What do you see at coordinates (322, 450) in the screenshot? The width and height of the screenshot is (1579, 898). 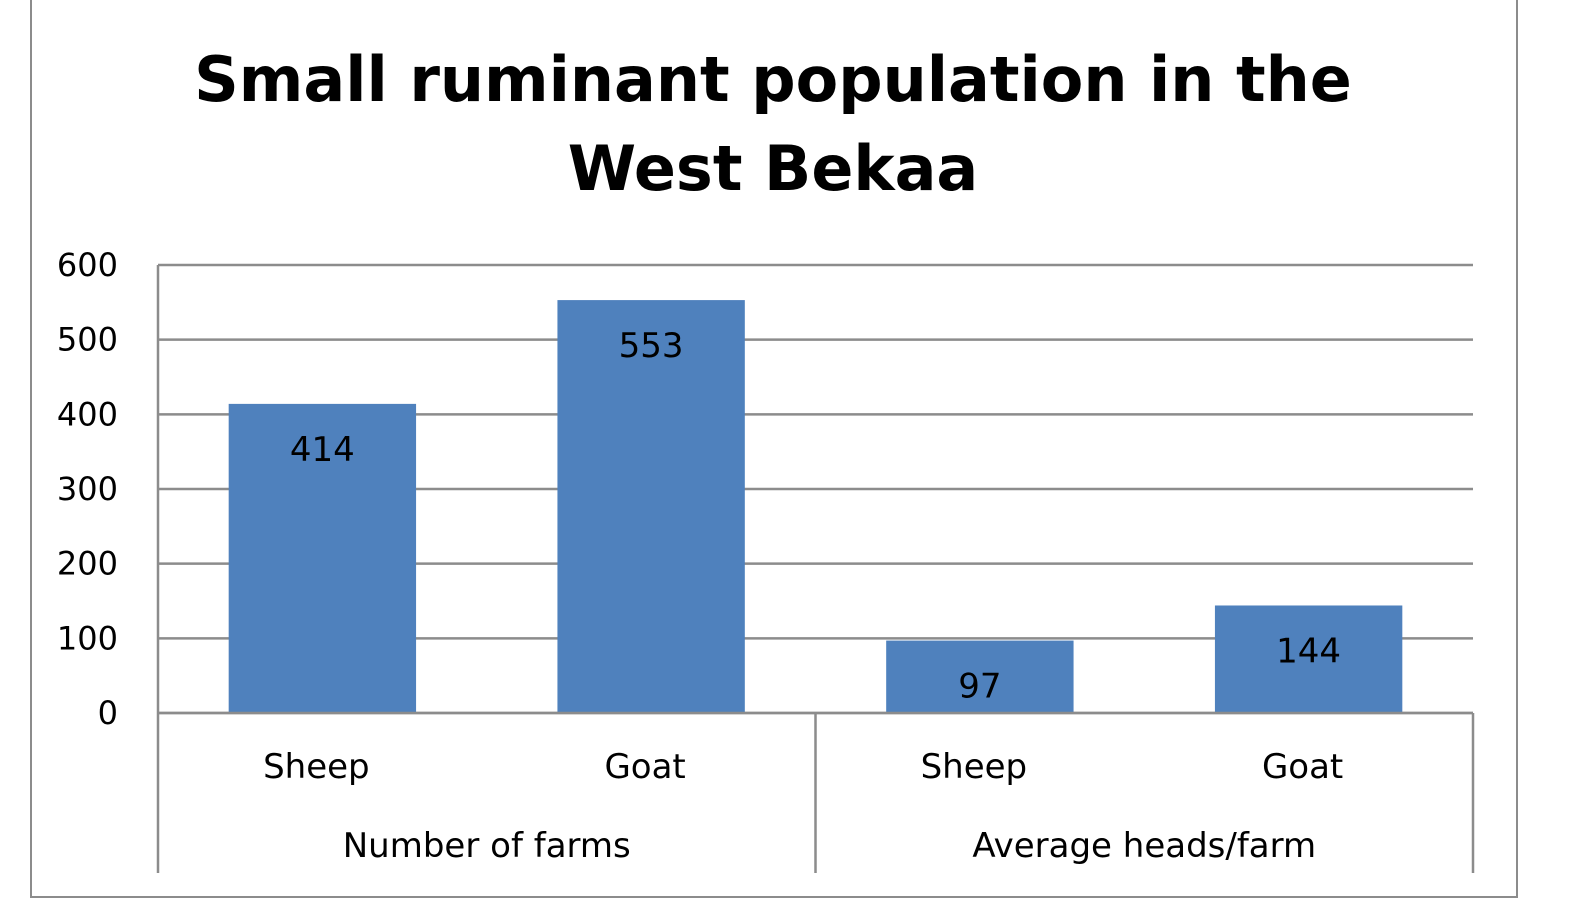 I see `data-label: 414` at bounding box center [322, 450].